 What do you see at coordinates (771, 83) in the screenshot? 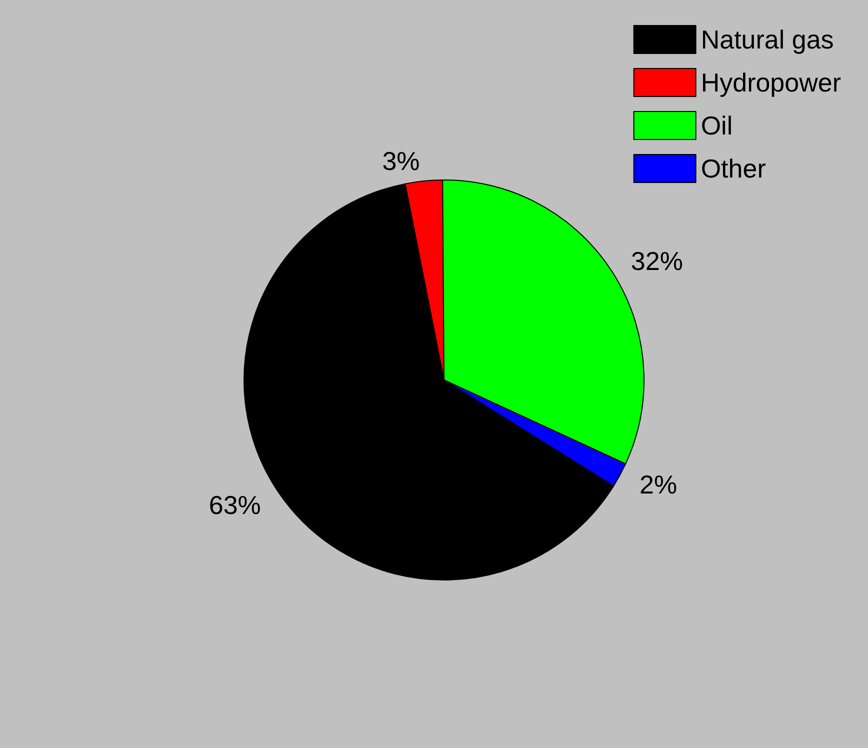
I see `legend-label: Hydropower` at bounding box center [771, 83].